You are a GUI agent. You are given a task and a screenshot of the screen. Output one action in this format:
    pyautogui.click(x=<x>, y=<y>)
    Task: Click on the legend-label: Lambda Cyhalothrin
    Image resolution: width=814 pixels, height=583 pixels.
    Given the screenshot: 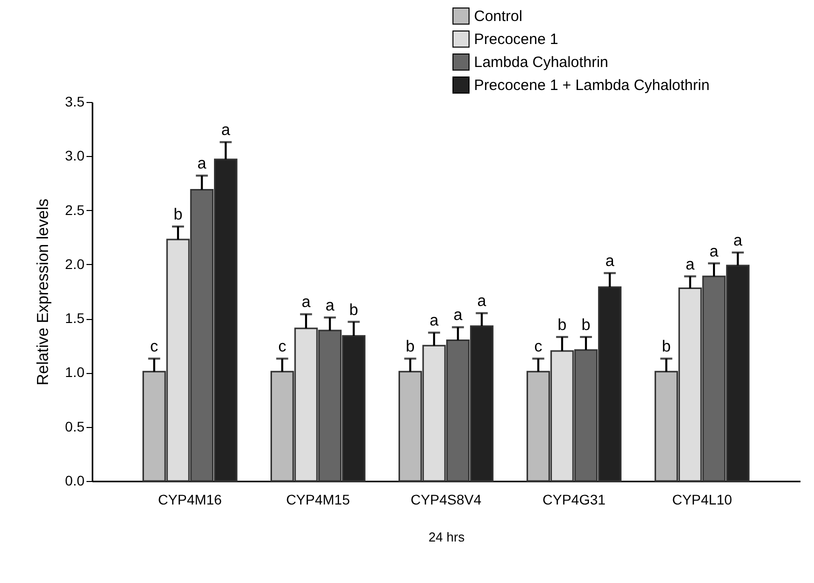 What is the action you would take?
    pyautogui.click(x=541, y=62)
    